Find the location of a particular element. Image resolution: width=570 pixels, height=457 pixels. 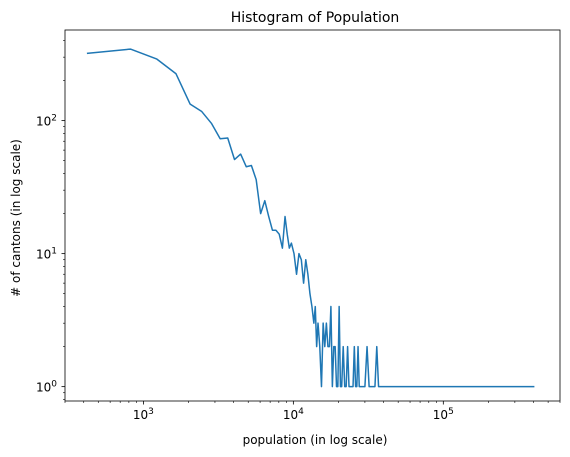

chart-title: Histogram of Population is located at coordinates (315, 18).